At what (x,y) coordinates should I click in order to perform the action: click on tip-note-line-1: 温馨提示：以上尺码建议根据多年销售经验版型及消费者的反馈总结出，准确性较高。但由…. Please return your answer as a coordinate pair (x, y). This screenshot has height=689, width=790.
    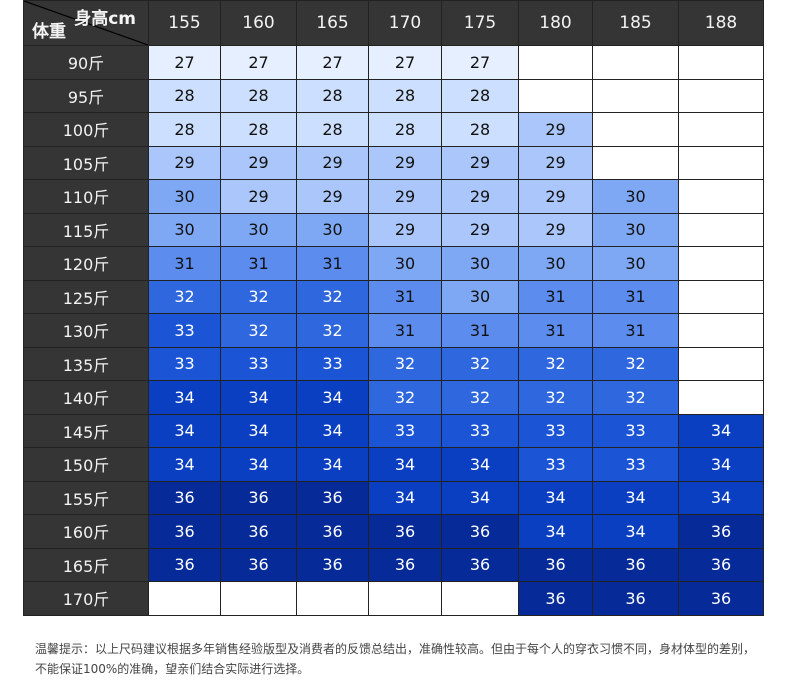
    Looking at the image, I should click on (395, 649).